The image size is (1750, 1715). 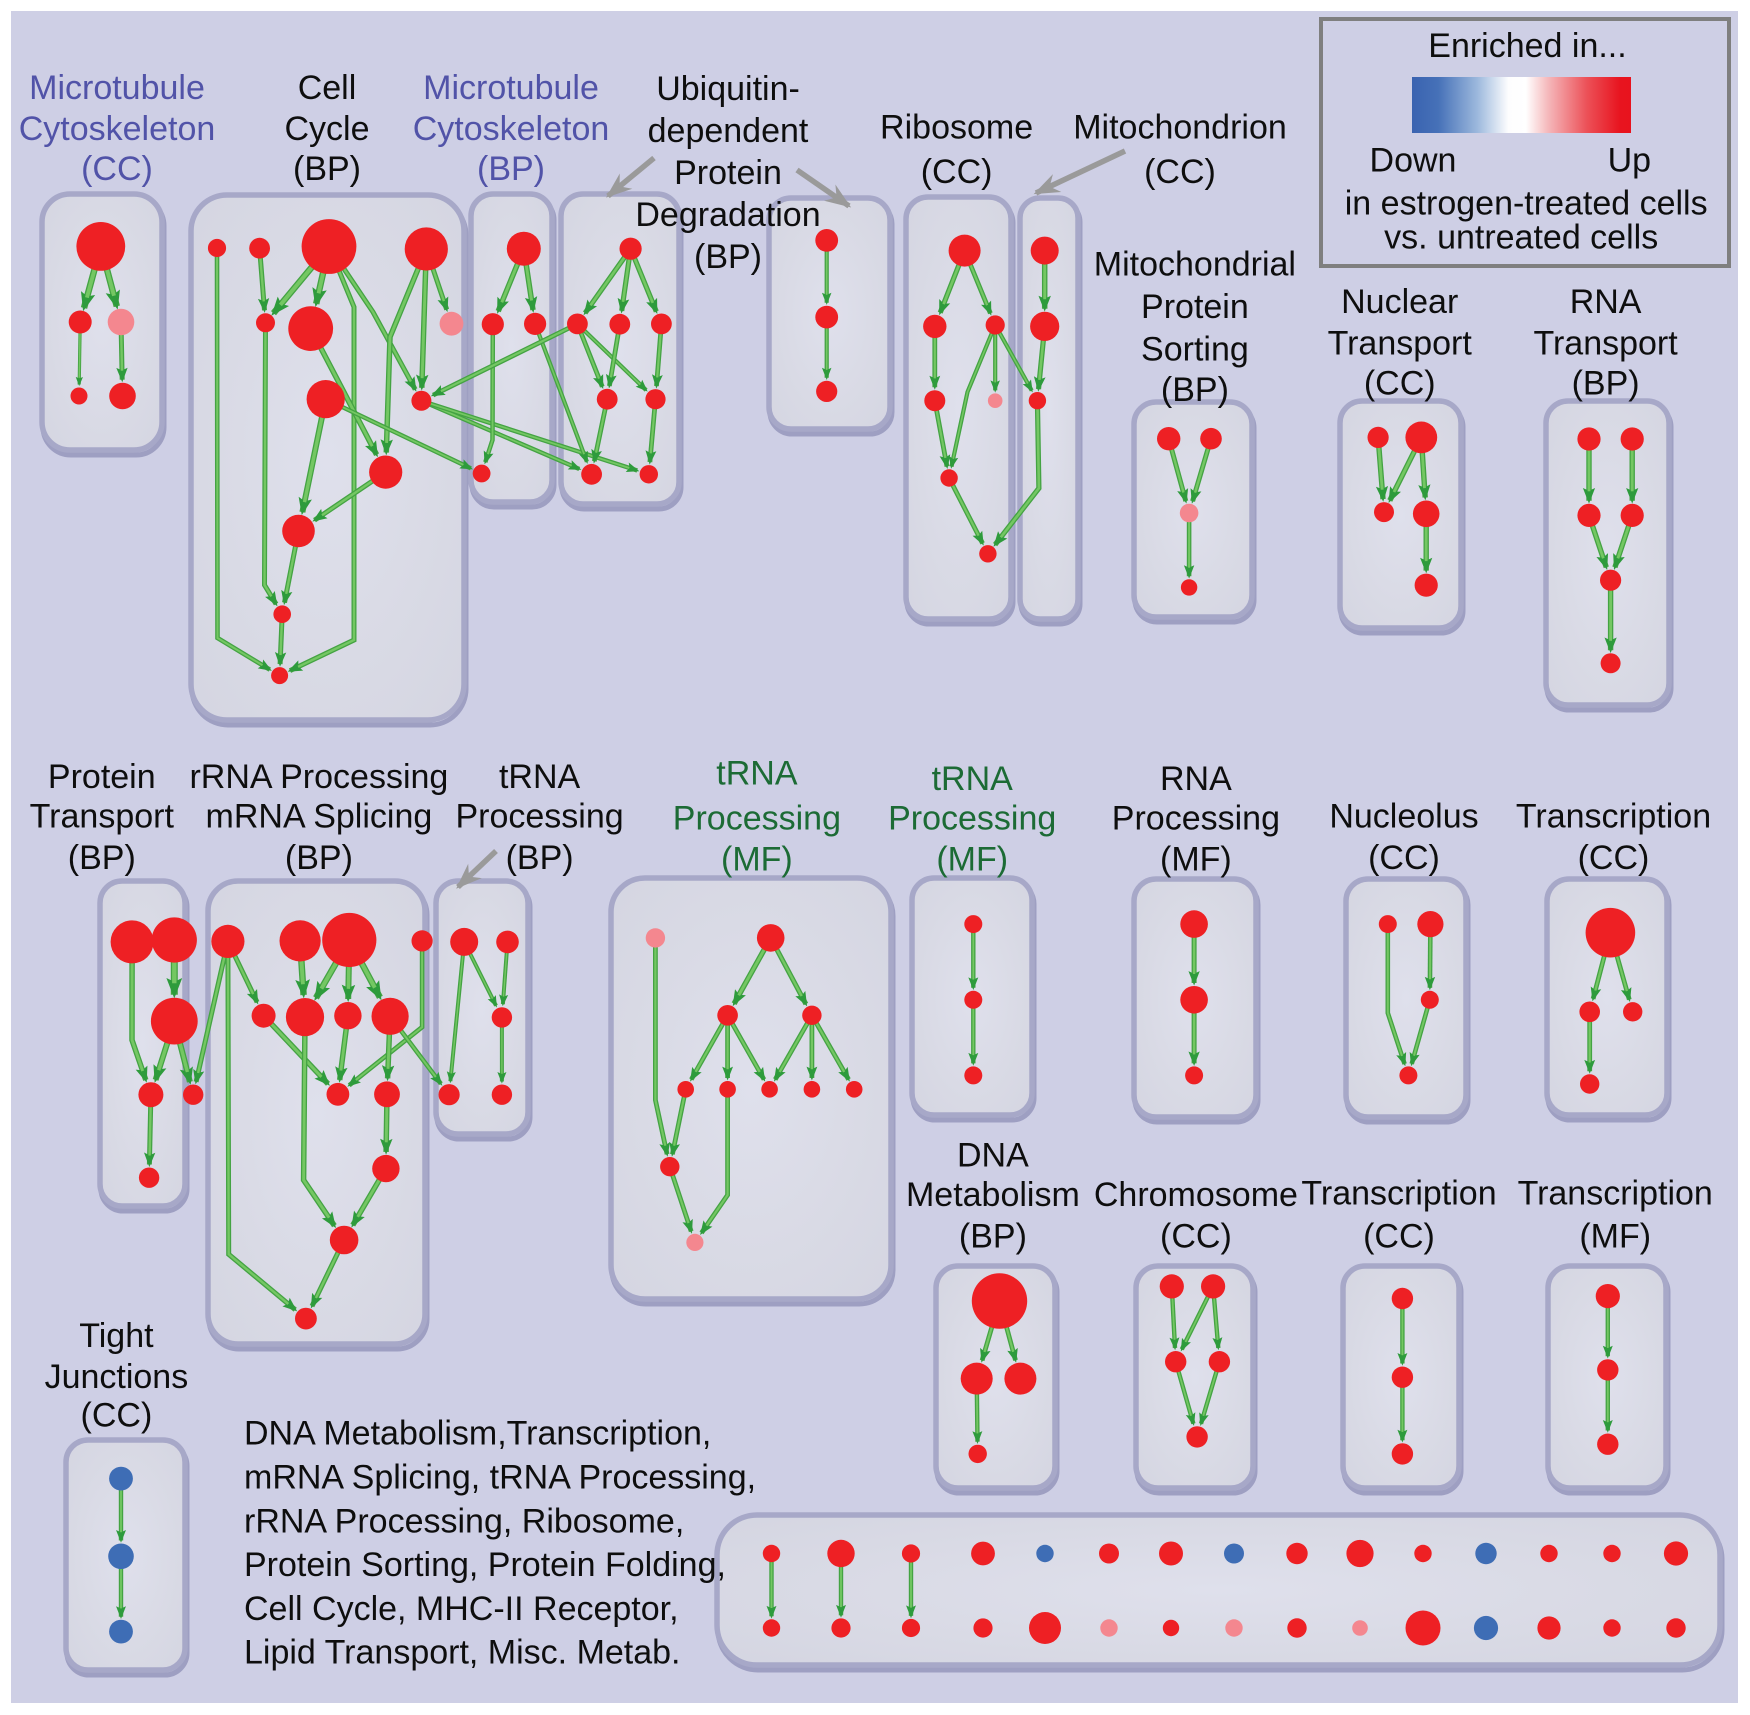 I want to click on svg-text: dependent, so click(x=728, y=131).